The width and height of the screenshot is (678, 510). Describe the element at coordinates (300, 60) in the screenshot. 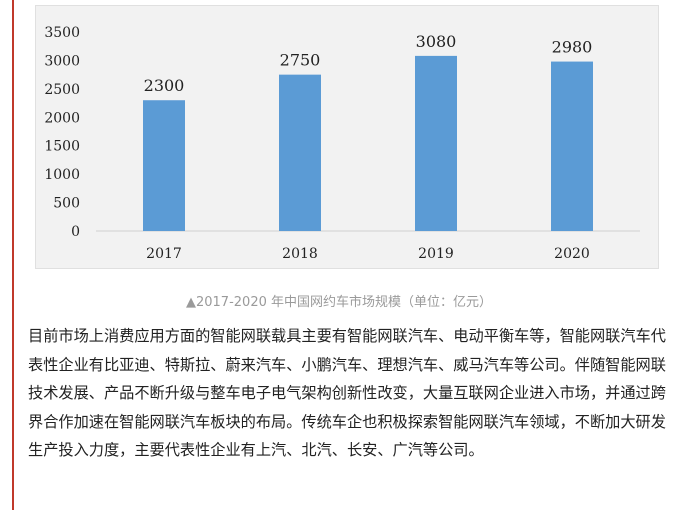

I see `data-label-2018: 2750` at that location.